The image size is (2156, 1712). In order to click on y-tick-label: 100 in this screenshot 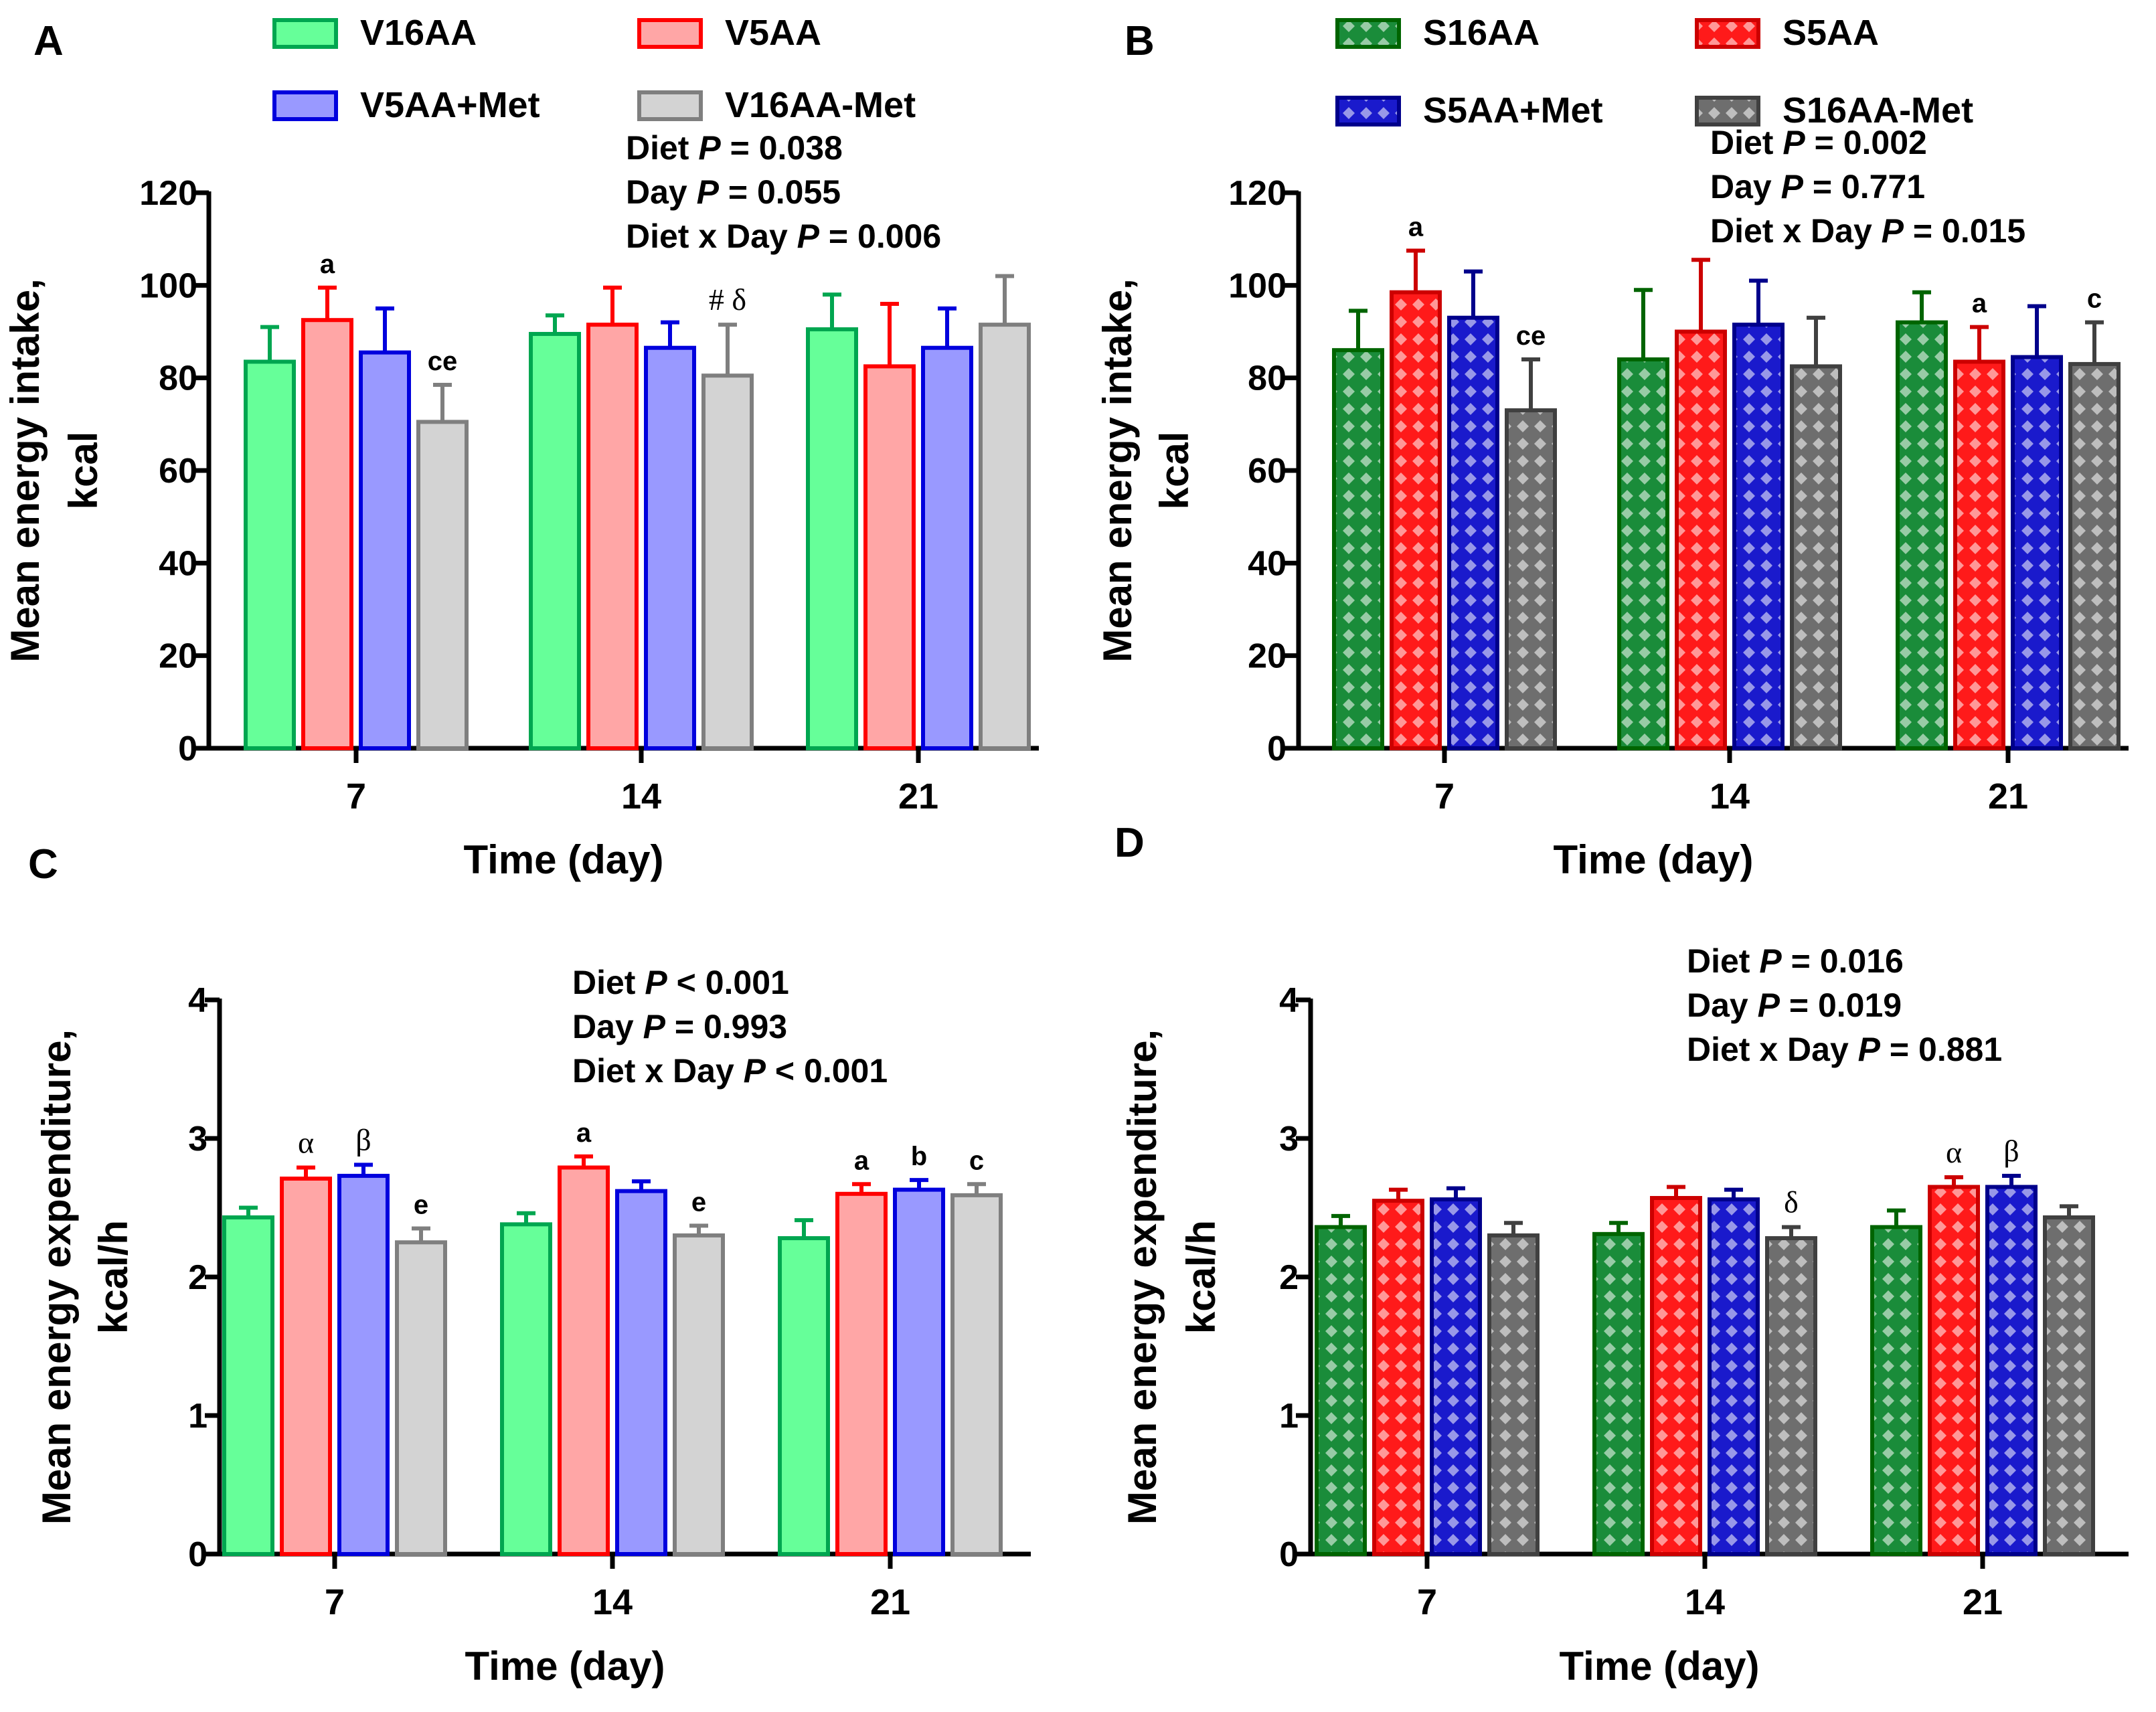, I will do `click(1257, 285)`.